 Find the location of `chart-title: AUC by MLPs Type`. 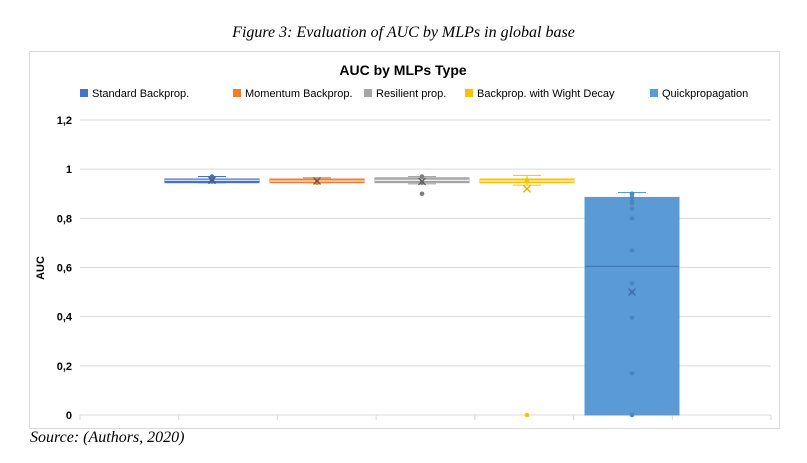

chart-title: AUC by MLPs Type is located at coordinates (403, 70).